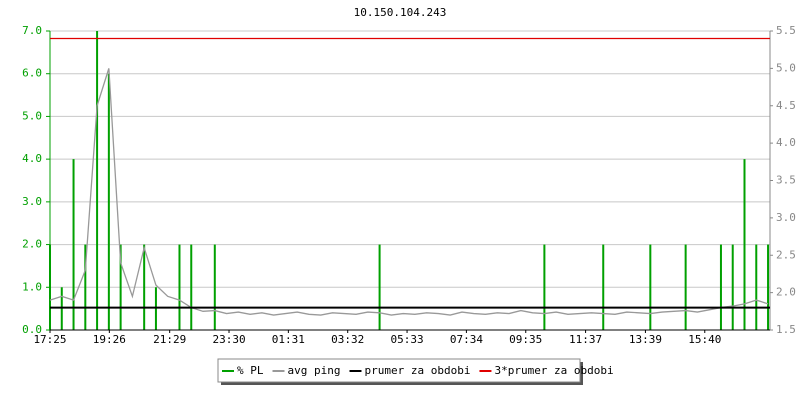 This screenshot has height=404, width=800. Describe the element at coordinates (347, 339) in the screenshot. I see `x-tick-label: 03:32` at that location.